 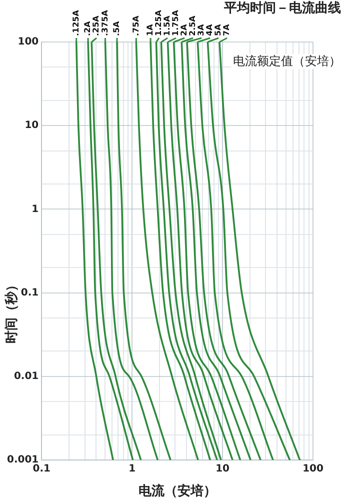 I want to click on text: 5A, so click(x=218, y=29).